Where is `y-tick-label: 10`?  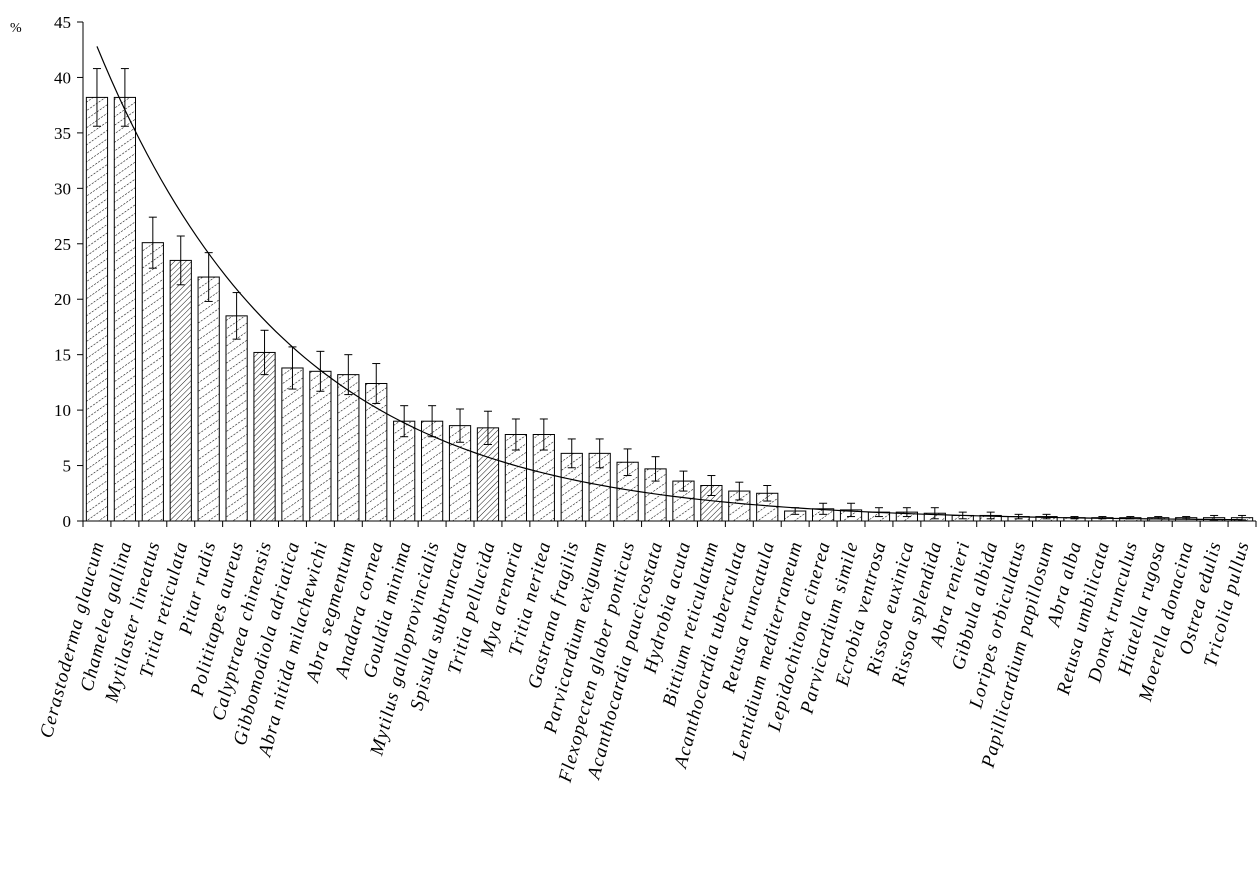
y-tick-label: 10 is located at coordinates (62, 410).